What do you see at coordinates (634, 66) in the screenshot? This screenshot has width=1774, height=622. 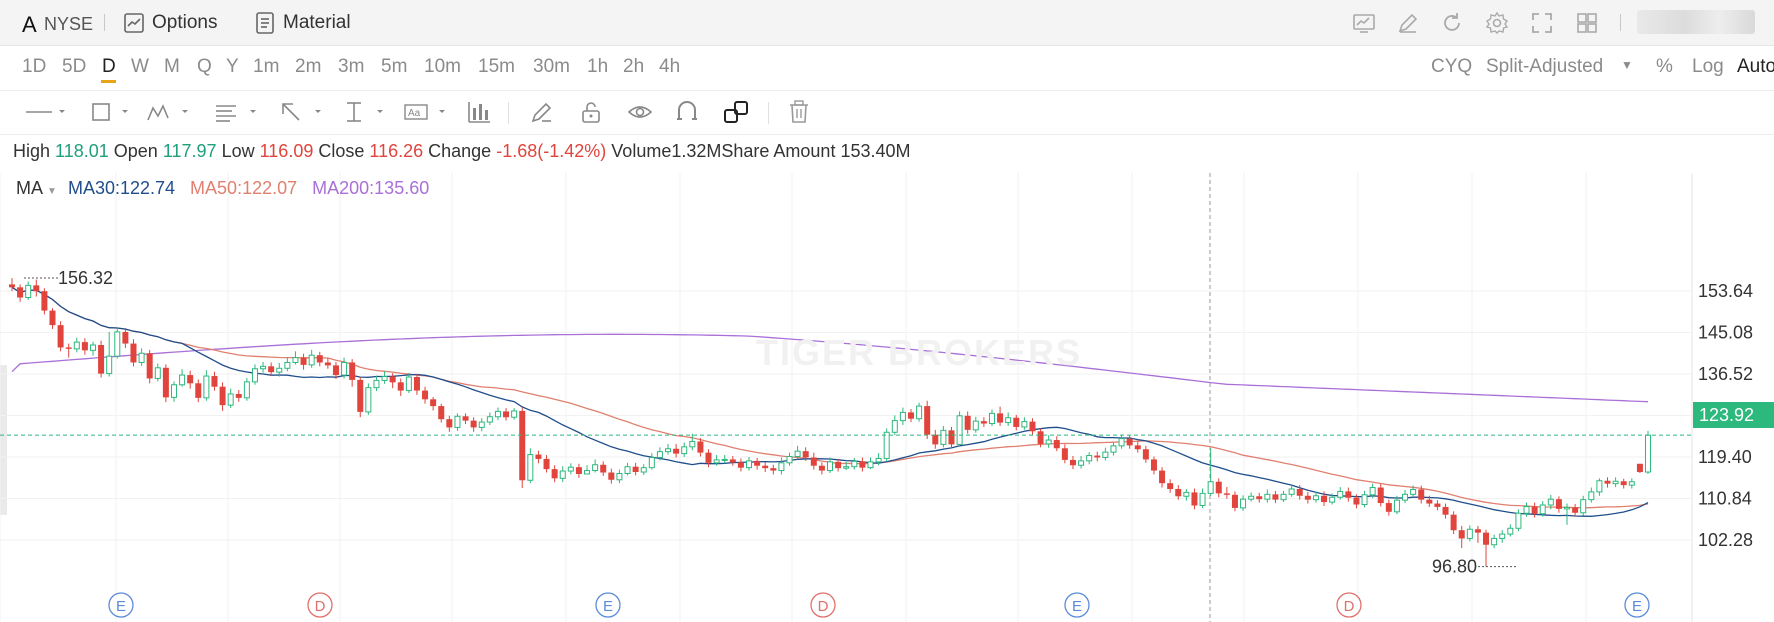 I see `period-2h: 2h` at bounding box center [634, 66].